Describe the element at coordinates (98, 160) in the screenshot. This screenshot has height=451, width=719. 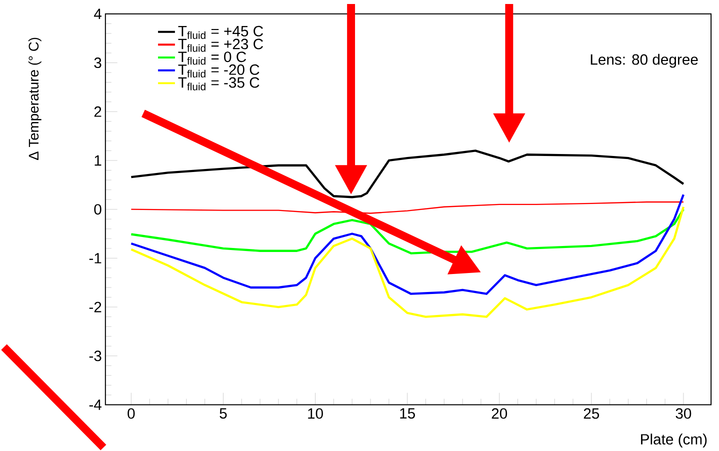
I see `y-tick-label: 1` at that location.